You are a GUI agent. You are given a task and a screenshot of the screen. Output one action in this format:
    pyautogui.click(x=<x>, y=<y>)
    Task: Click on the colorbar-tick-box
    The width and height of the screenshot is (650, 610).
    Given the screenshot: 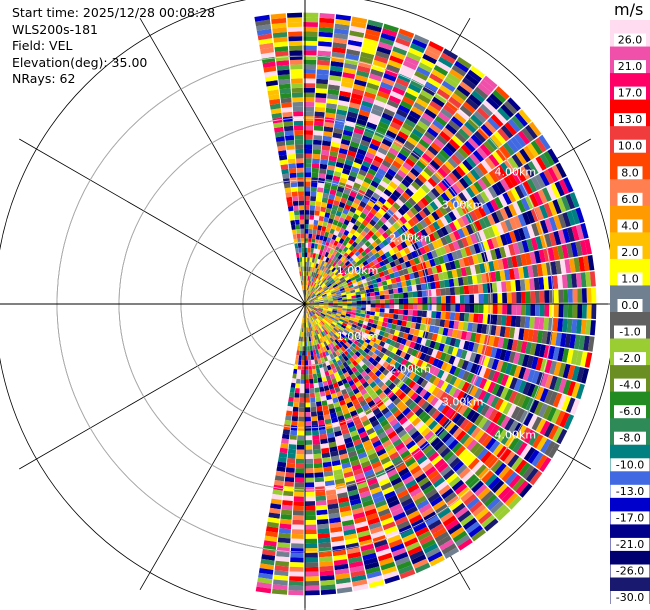 What is the action you would take?
    pyautogui.click(x=630, y=199)
    